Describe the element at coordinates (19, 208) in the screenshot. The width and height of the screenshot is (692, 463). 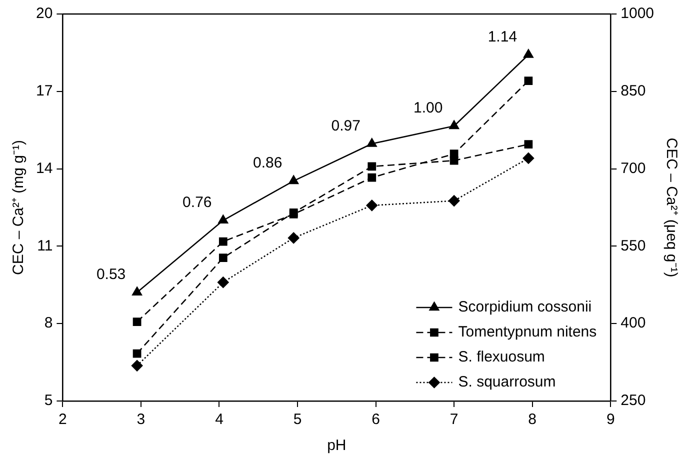
I see `y-axis-title: CEC – Ca²⁺ (mg g⁻¹)` at that location.